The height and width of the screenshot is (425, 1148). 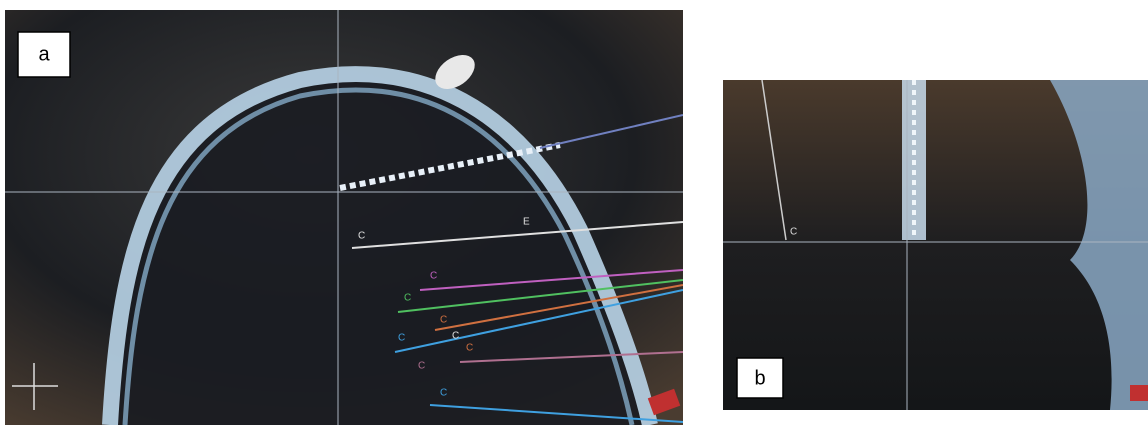 I want to click on panel-a-label-box, so click(x=44, y=54).